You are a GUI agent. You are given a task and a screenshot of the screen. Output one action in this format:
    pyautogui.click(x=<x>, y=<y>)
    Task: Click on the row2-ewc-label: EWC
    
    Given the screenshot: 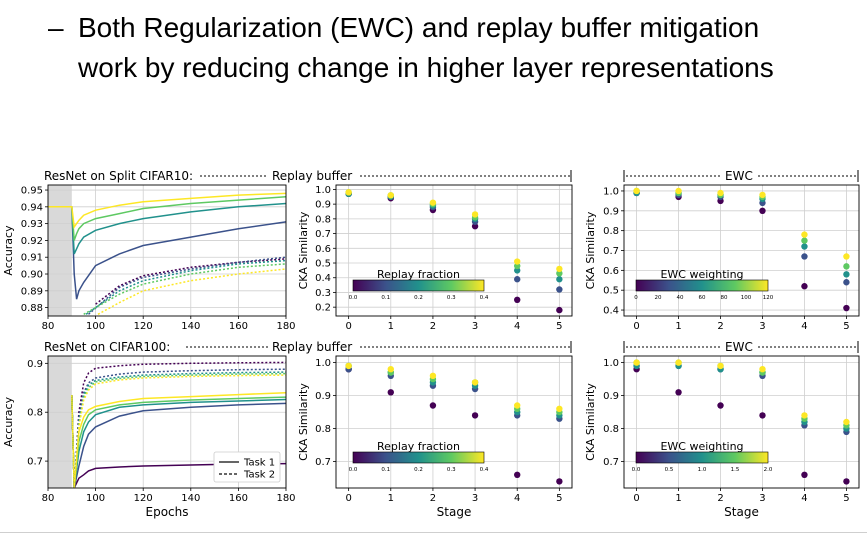 What is the action you would take?
    pyautogui.click(x=739, y=347)
    